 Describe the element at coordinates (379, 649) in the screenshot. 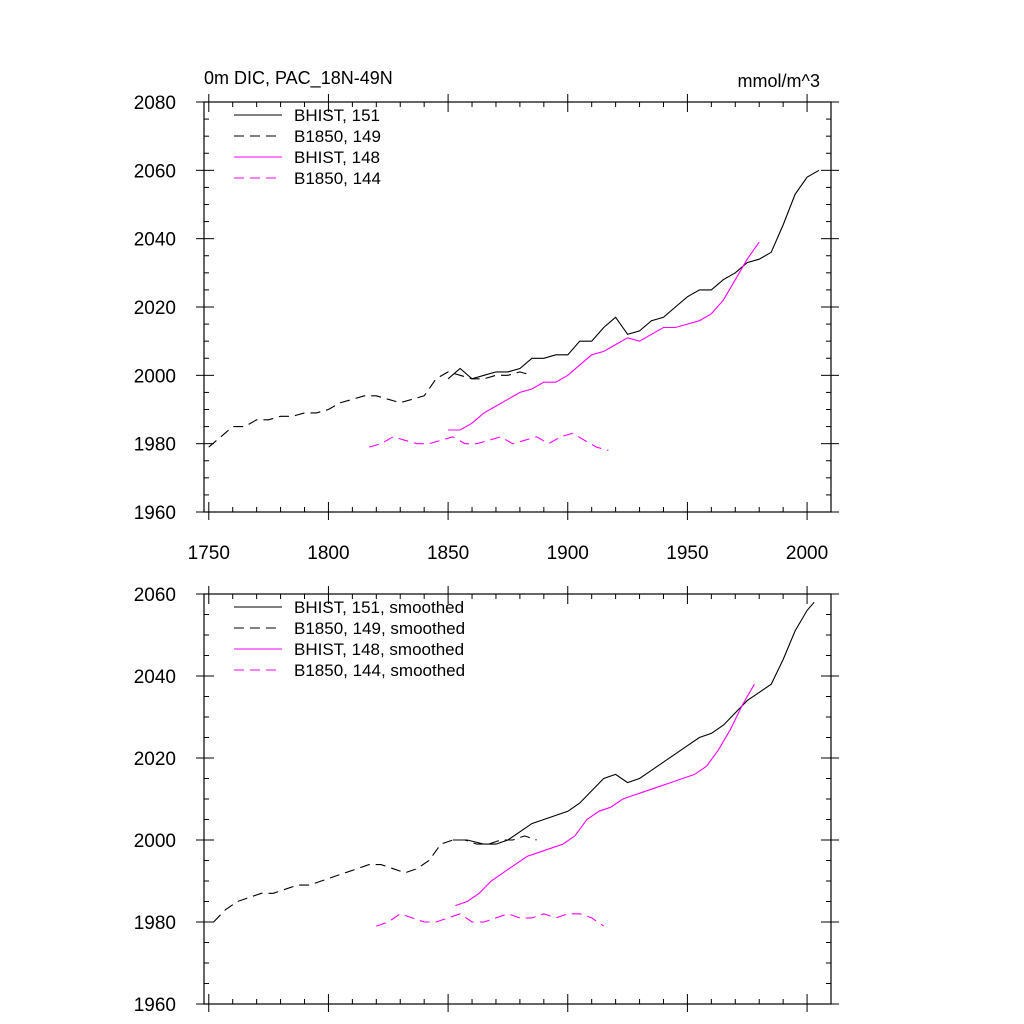

I see `legend-label: BHIST, 148, smoothed` at that location.